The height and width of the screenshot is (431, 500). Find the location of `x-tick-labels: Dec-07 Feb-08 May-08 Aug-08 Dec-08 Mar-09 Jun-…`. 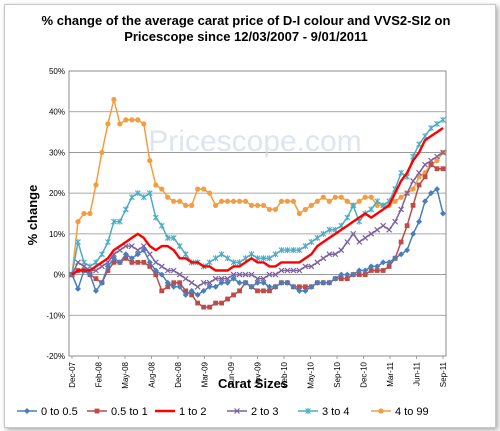

x-tick-labels: Dec-07 Feb-08 May-08 Aug-08 Dec-08 Mar-09 Jun-… is located at coordinates (258, 372).